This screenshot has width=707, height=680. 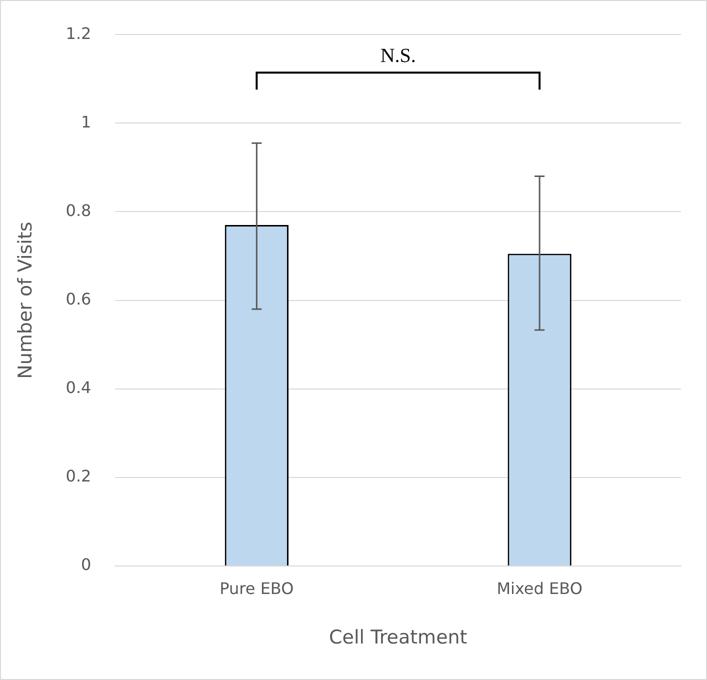 I want to click on x-tick-label: Mixed EBO, so click(x=539, y=588).